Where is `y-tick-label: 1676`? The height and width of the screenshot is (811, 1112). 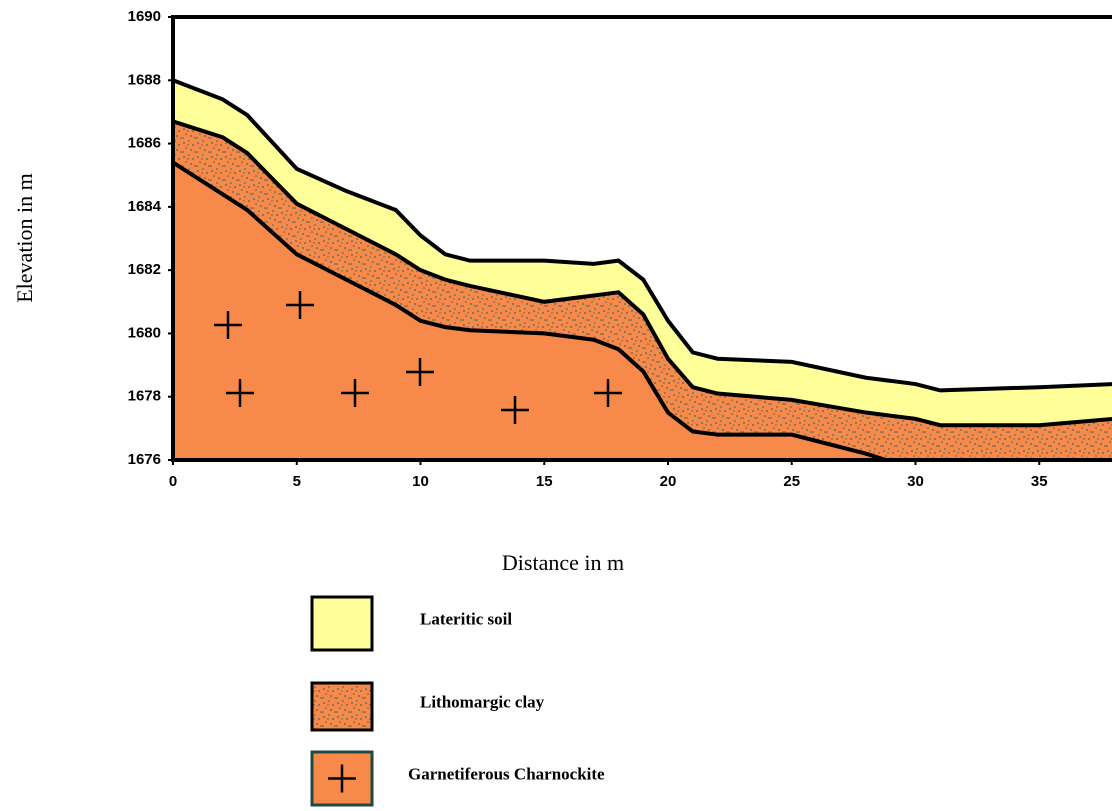 y-tick-label: 1676 is located at coordinates (144, 459).